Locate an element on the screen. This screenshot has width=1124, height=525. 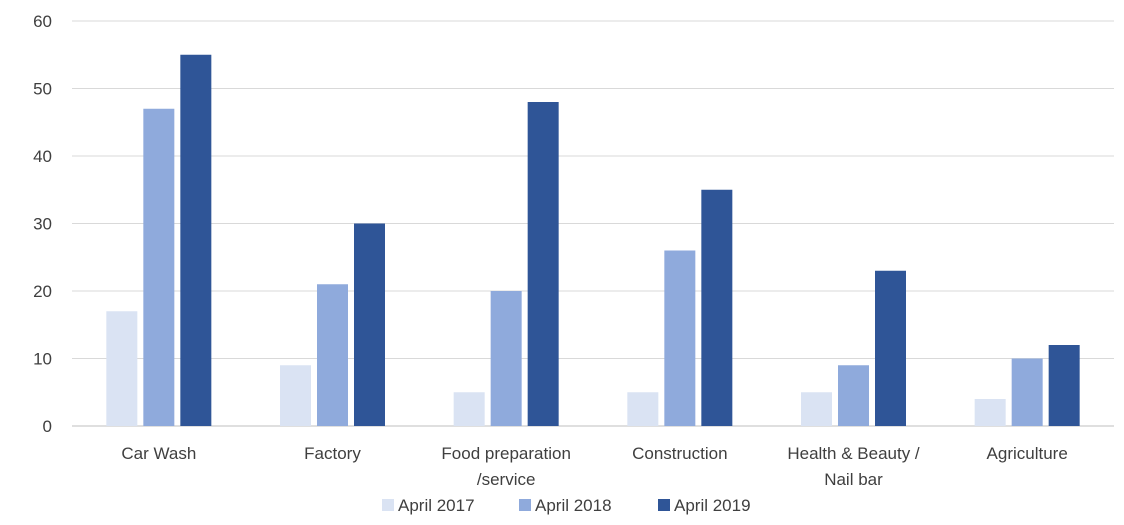
y-tick-label: 10 is located at coordinates (42, 359).